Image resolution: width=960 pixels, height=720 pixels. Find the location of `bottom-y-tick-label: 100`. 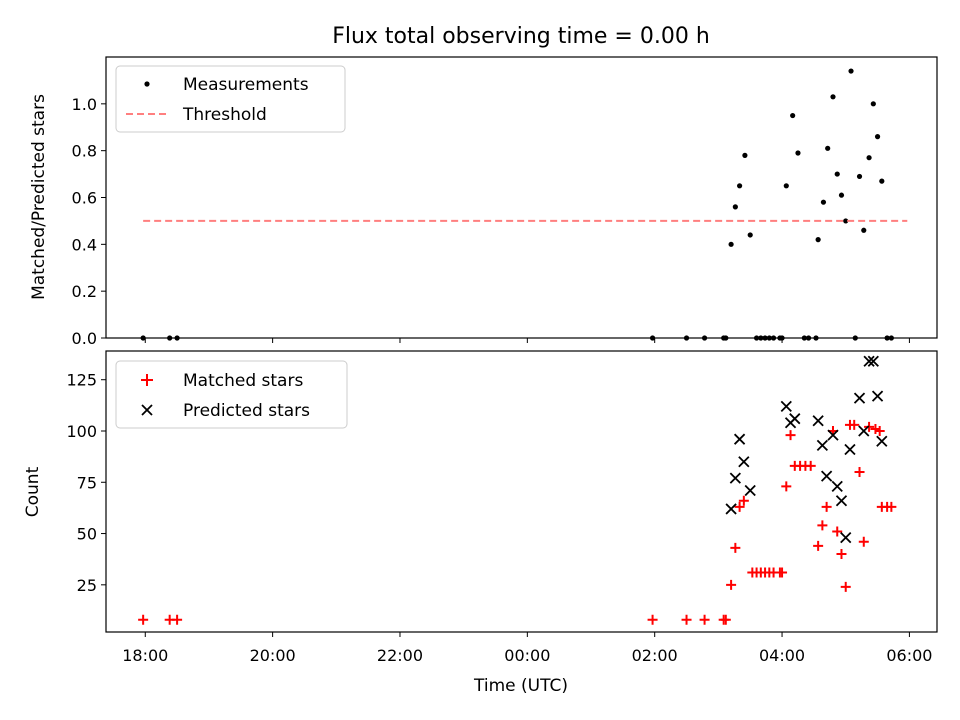

bottom-y-tick-label: 100 is located at coordinates (81, 431).